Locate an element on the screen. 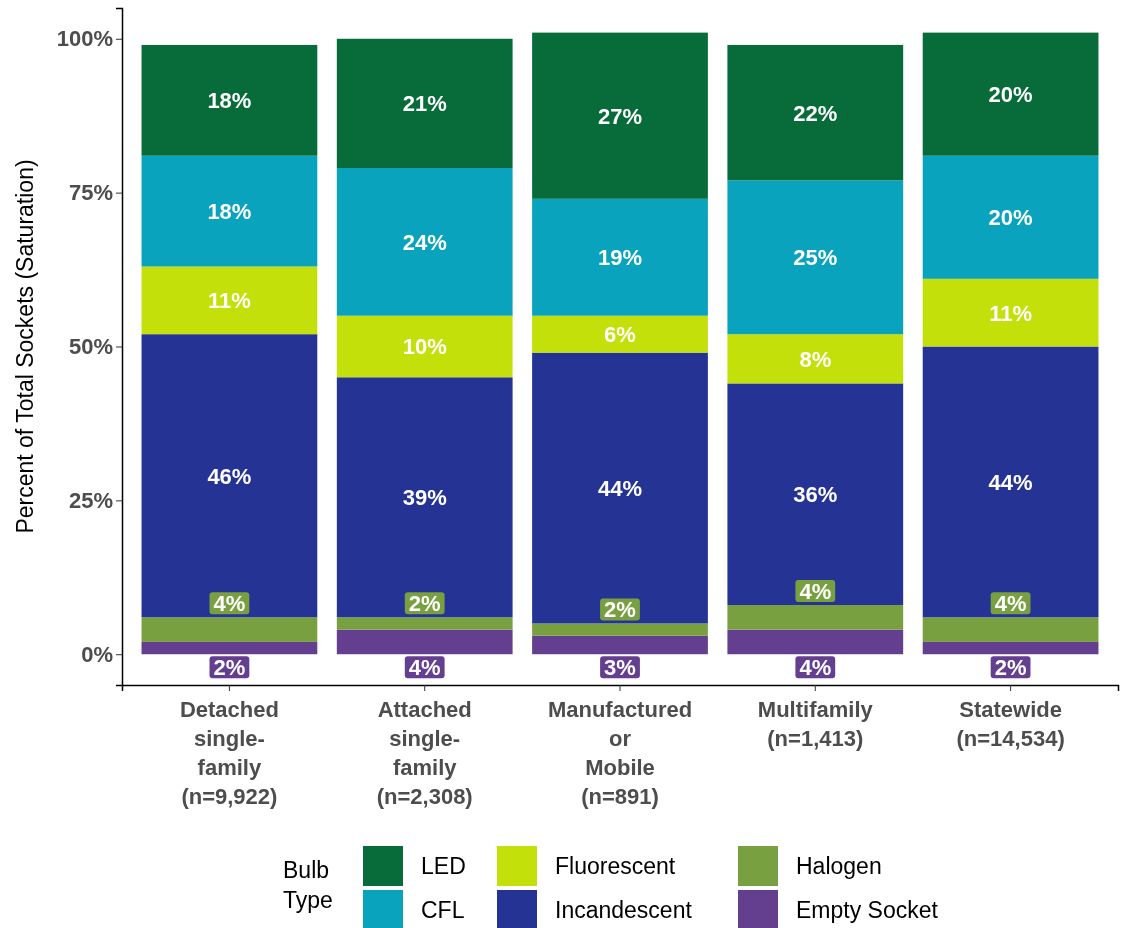 The height and width of the screenshot is (928, 1121). y-tick-label: 0% is located at coordinates (97, 654).